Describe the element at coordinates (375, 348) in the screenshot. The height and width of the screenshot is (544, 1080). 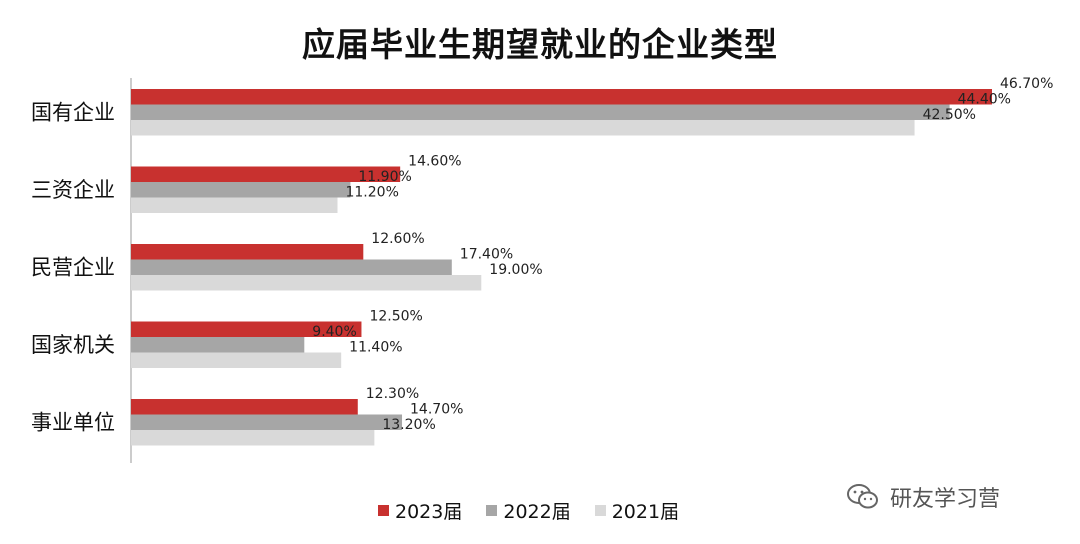
I see `data-label: 11.40%` at that location.